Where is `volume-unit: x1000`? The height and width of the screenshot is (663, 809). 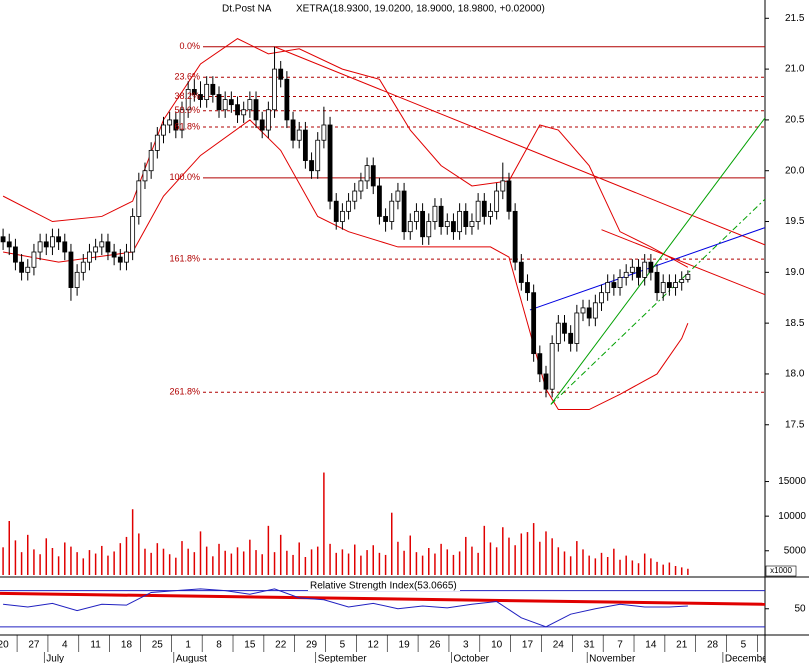
volume-unit: x1000 is located at coordinates (781, 570).